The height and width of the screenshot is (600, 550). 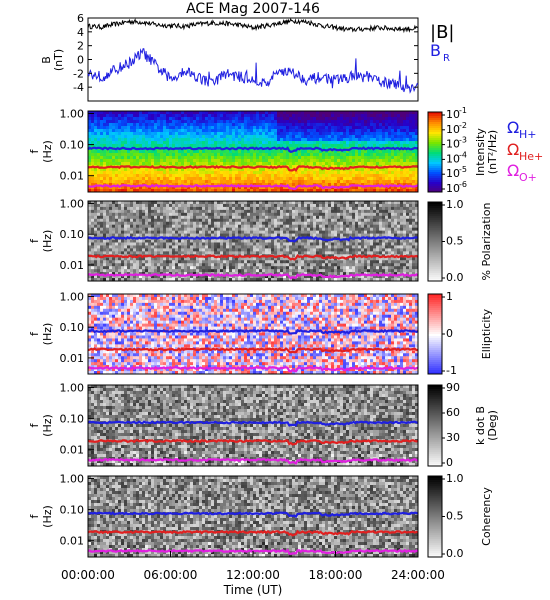 I want to click on heatmap-cells, so click(x=253, y=426).